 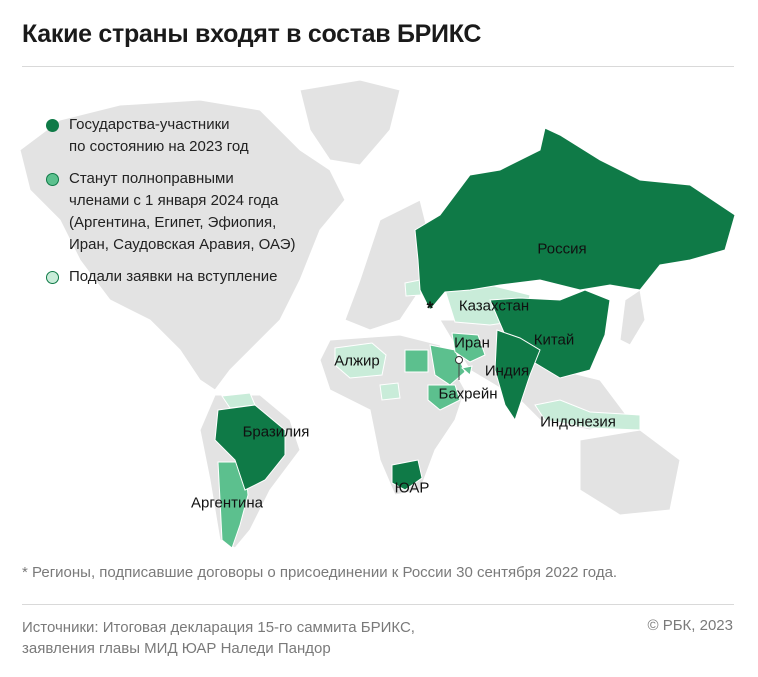 What do you see at coordinates (578, 422) in the screenshot?
I see `label-indonesia: Индонезия` at bounding box center [578, 422].